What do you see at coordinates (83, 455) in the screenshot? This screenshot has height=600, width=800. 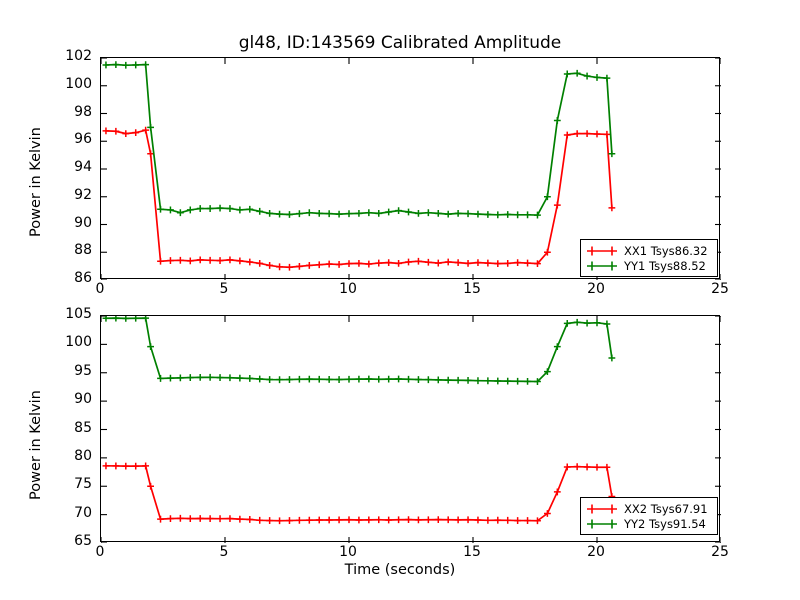 I see `y-tick-label: 80` at bounding box center [83, 455].